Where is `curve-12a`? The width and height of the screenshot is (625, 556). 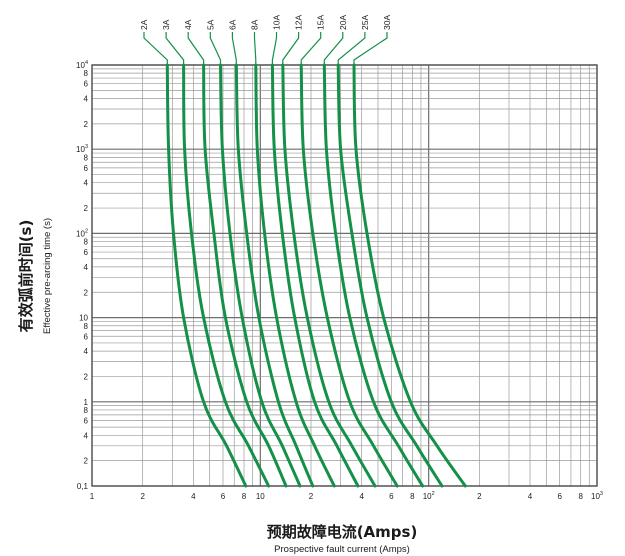 curve-12a is located at coordinates (329, 275).